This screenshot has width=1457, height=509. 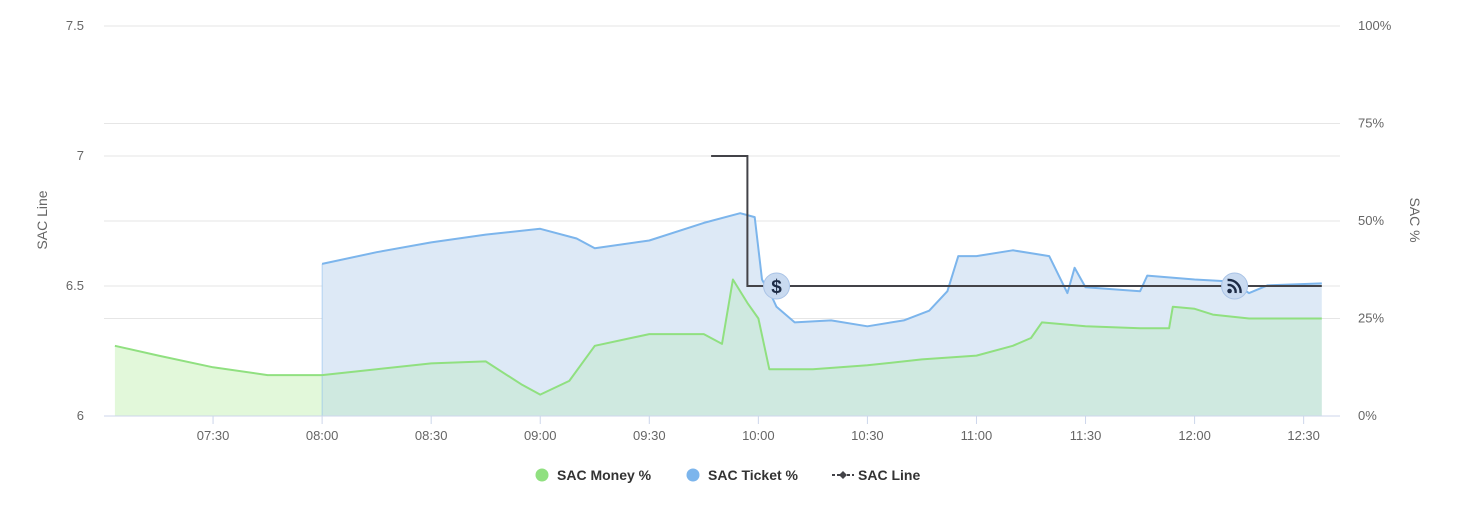 What do you see at coordinates (1371, 123) in the screenshot?
I see `y-right-tick-label: 75%` at bounding box center [1371, 123].